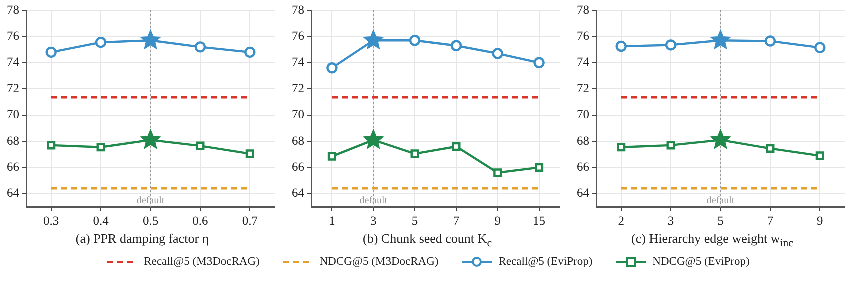 Image resolution: width=856 pixels, height=287 pixels. I want to click on legend-label: NDCG@5 (M3DocRAG), so click(379, 262).